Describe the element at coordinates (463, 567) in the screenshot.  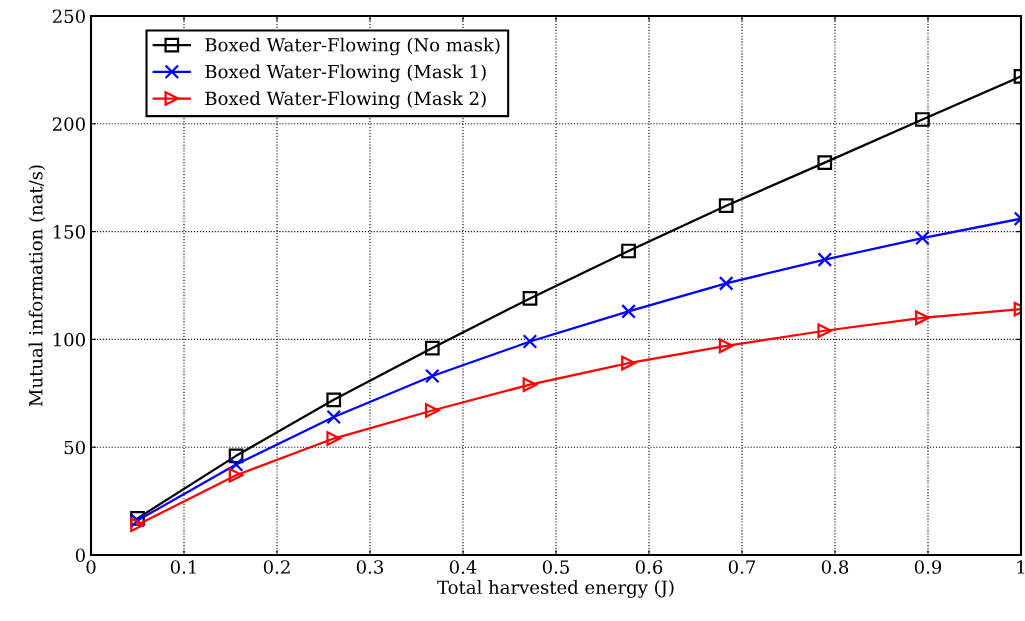
I see `x-tick-label: 0.4` at that location.